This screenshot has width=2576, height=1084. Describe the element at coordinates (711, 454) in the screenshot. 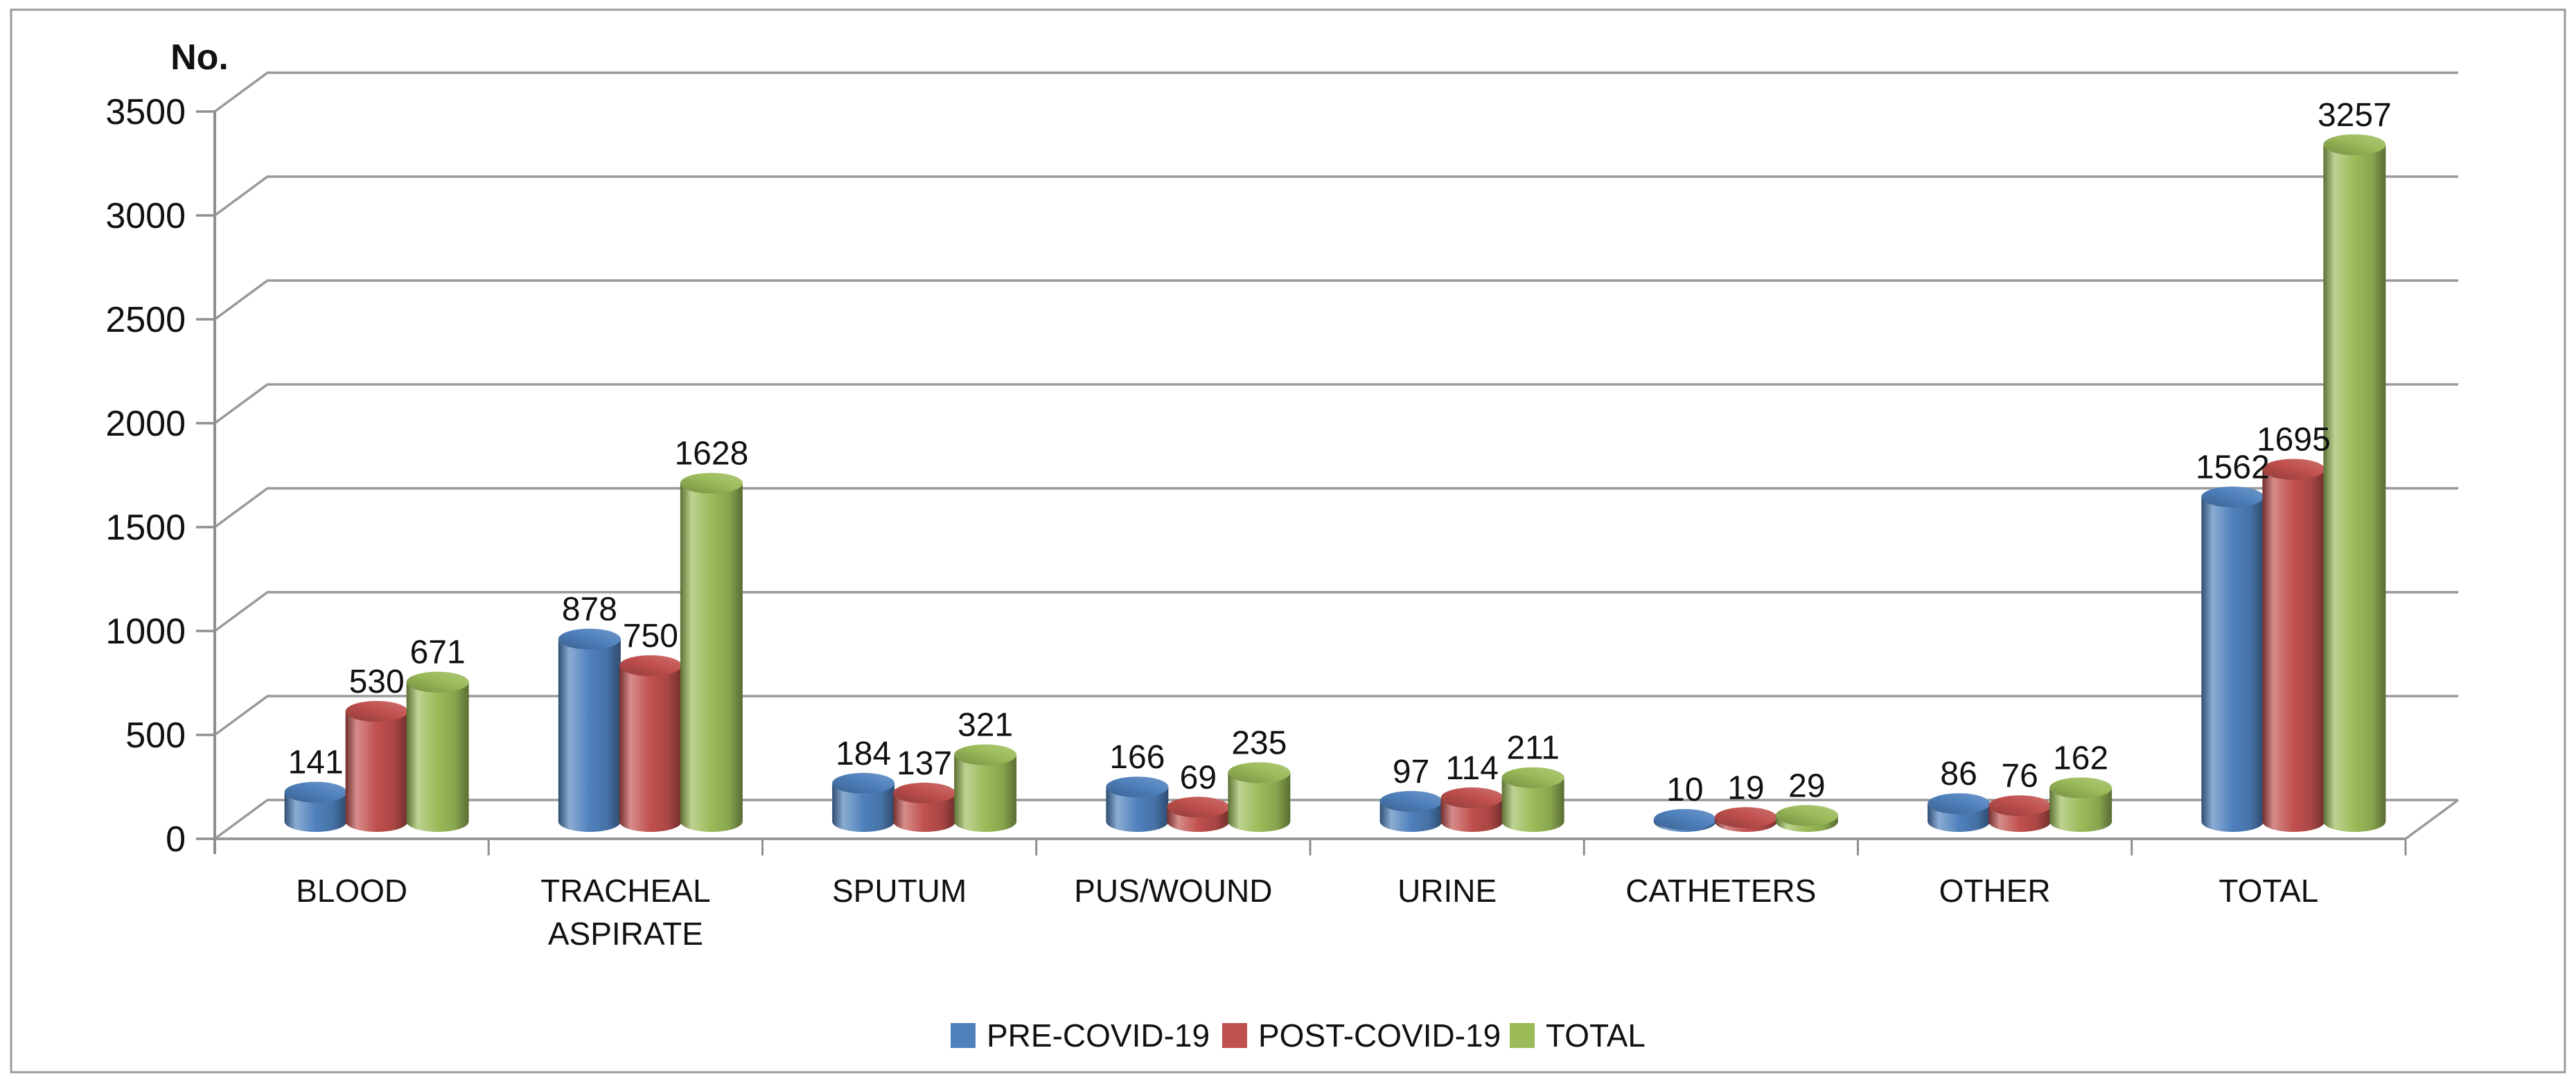

I see `bar-value-label: 1628` at that location.